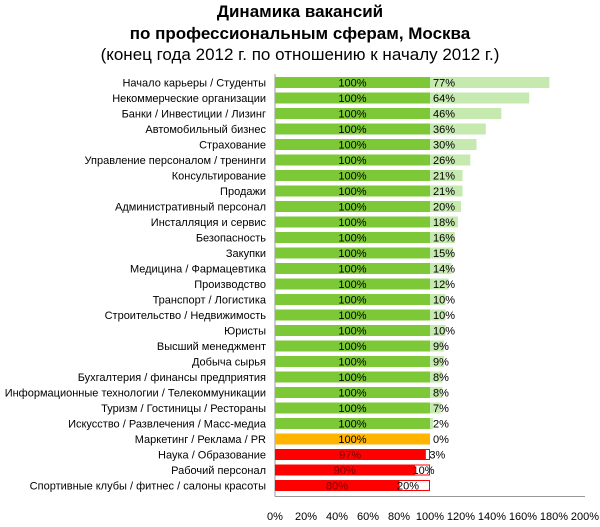 The height and width of the screenshot is (527, 600). Describe the element at coordinates (461, 517) in the screenshot. I see `x-tick-label: 120%` at that location.